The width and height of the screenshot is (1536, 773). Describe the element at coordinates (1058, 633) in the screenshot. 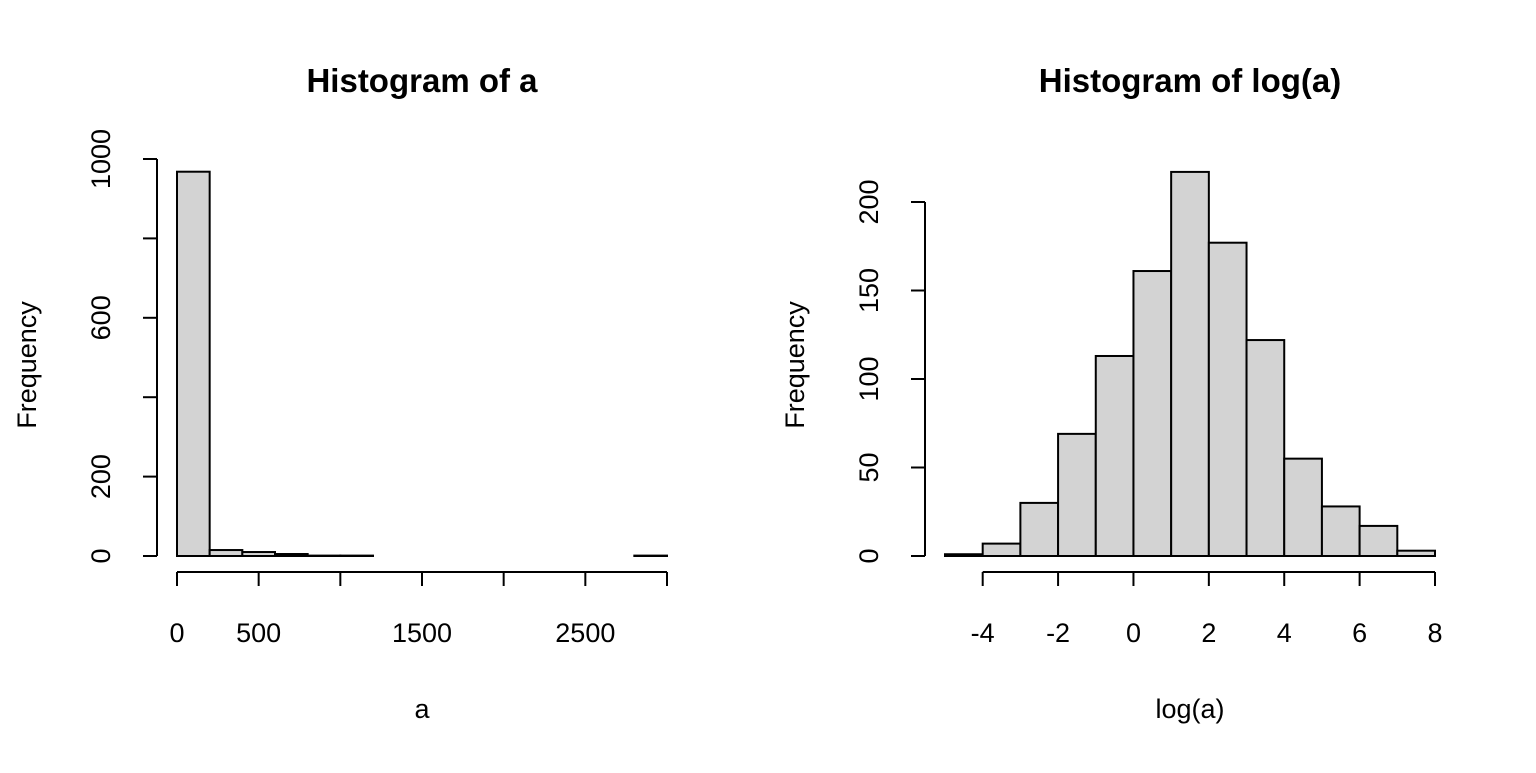

I see `x-tick-label: -2` at that location.